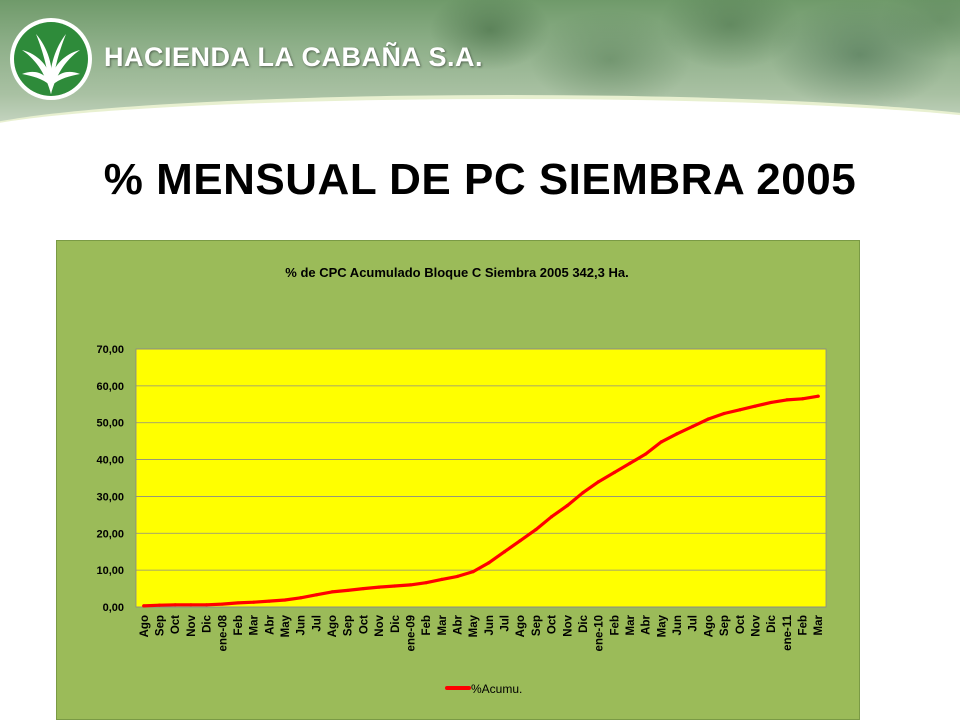 The width and height of the screenshot is (960, 721). What do you see at coordinates (110, 571) in the screenshot?
I see `y-tick-label: 10,00` at bounding box center [110, 571].